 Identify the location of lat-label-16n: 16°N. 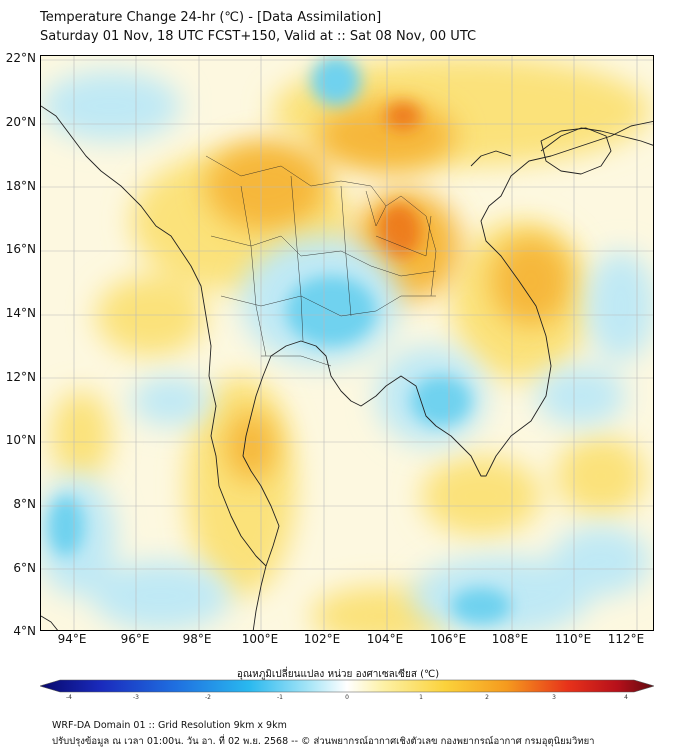
(20, 249).